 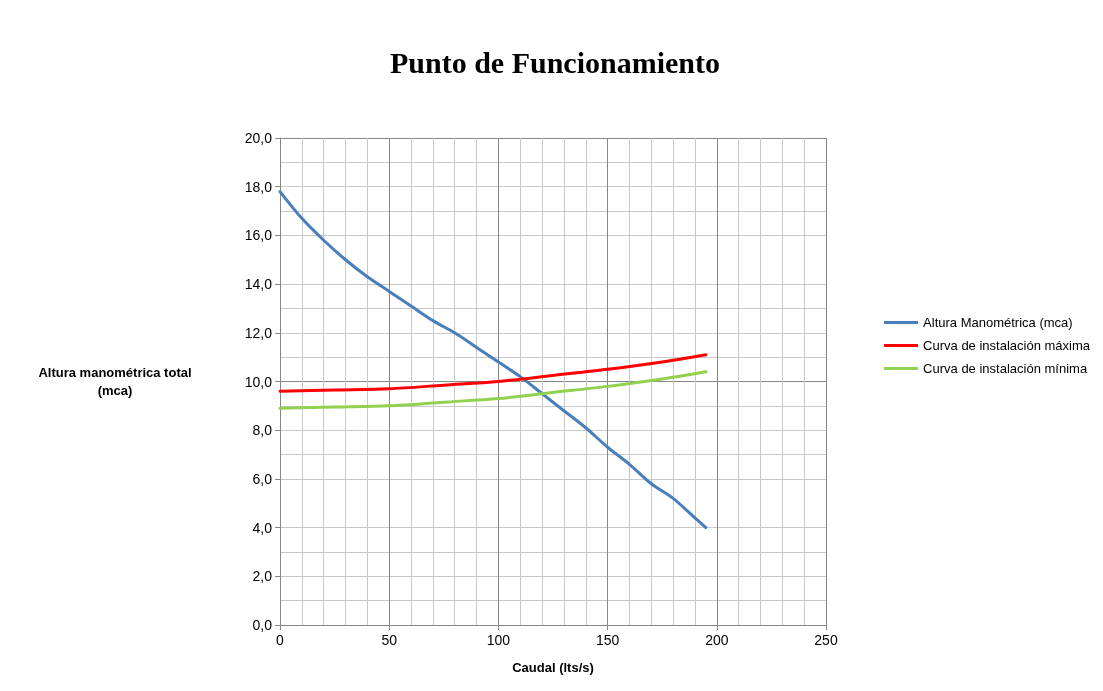 What do you see at coordinates (555, 62) in the screenshot?
I see `chart-title: Punto de Funcionamiento` at bounding box center [555, 62].